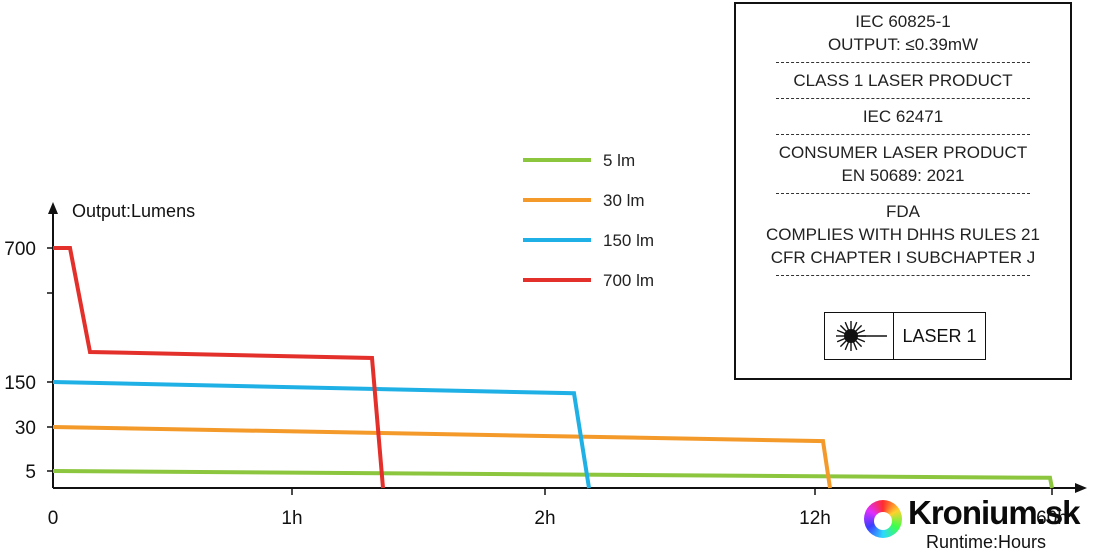 This screenshot has height=553, width=1100. Describe the element at coordinates (903, 44) in the screenshot. I see `info-line: OUTPUT: ≤0.39mW` at that location.